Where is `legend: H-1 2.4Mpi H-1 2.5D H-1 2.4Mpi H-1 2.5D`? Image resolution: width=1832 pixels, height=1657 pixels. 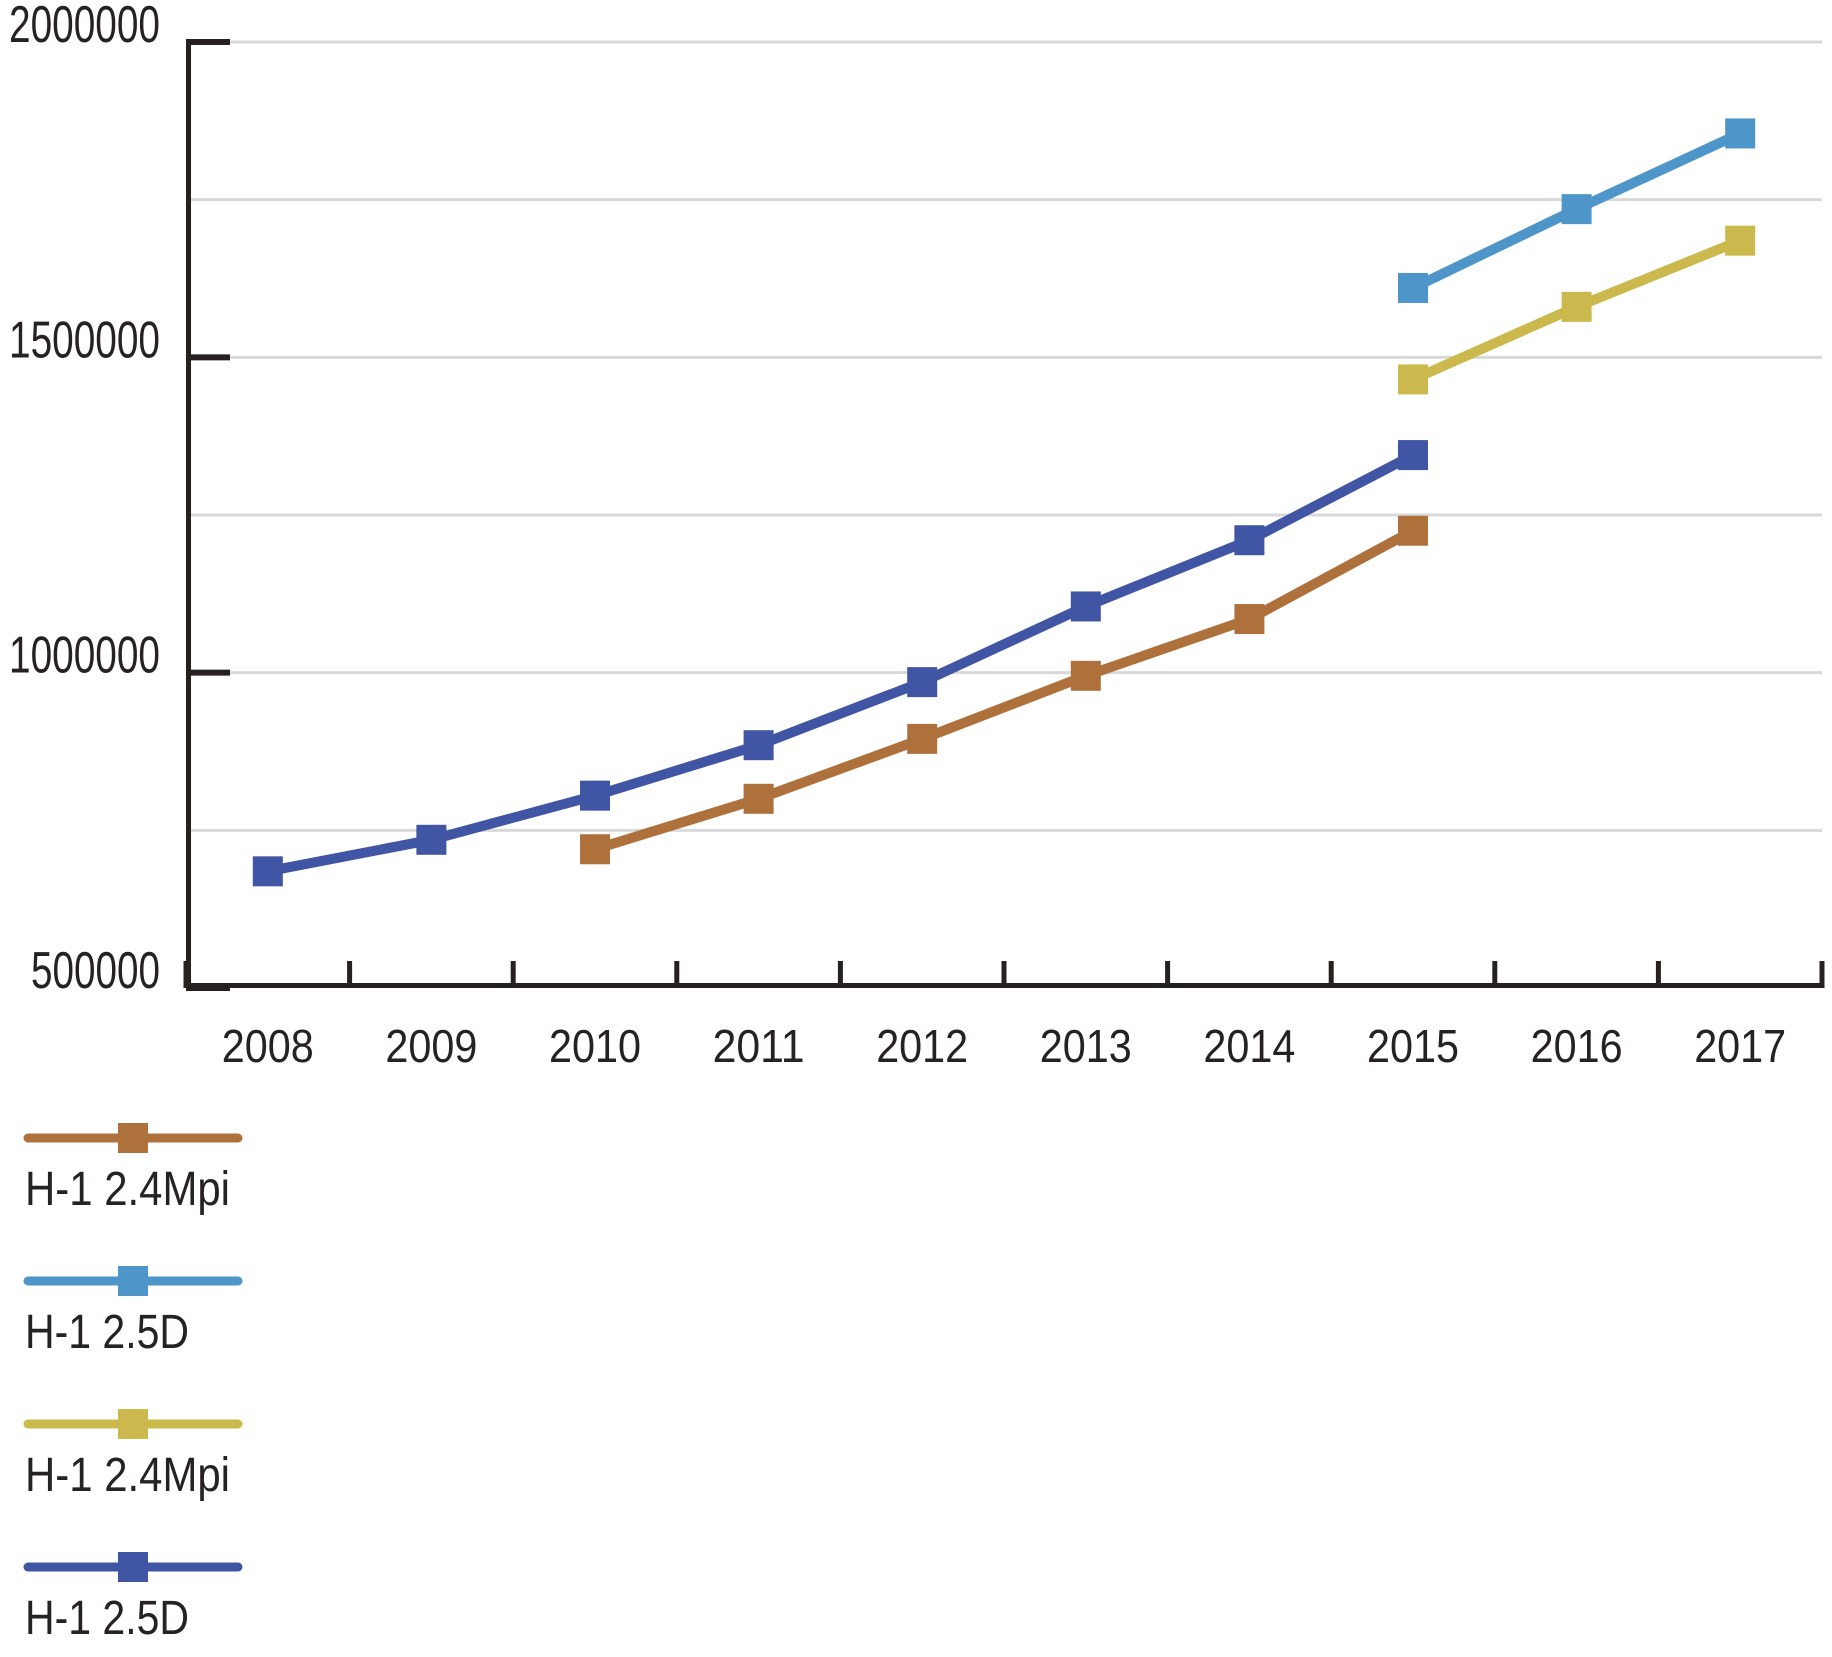 legend: H-1 2.4Mpi H-1 2.5D H-1 2.4Mpi H-1 2.5D is located at coordinates (133, 1384).